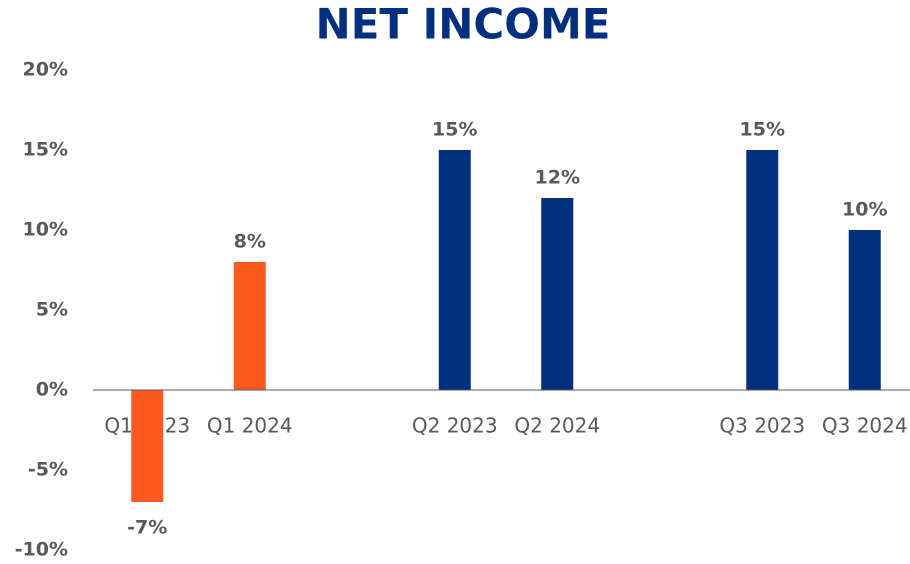 The height and width of the screenshot is (564, 910). I want to click on data-label: 10%, so click(864, 210).